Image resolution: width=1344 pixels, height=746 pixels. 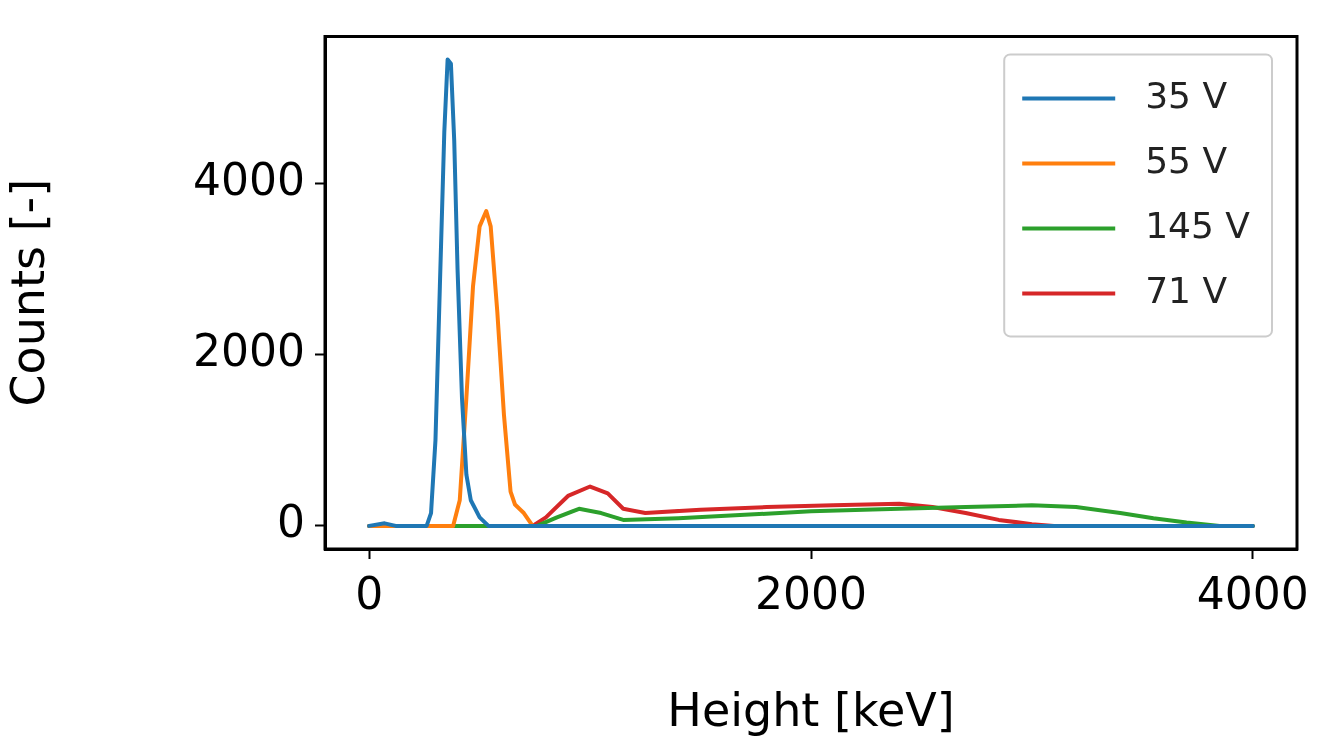 I want to click on legend-label: 71 V, so click(x=1186, y=290).